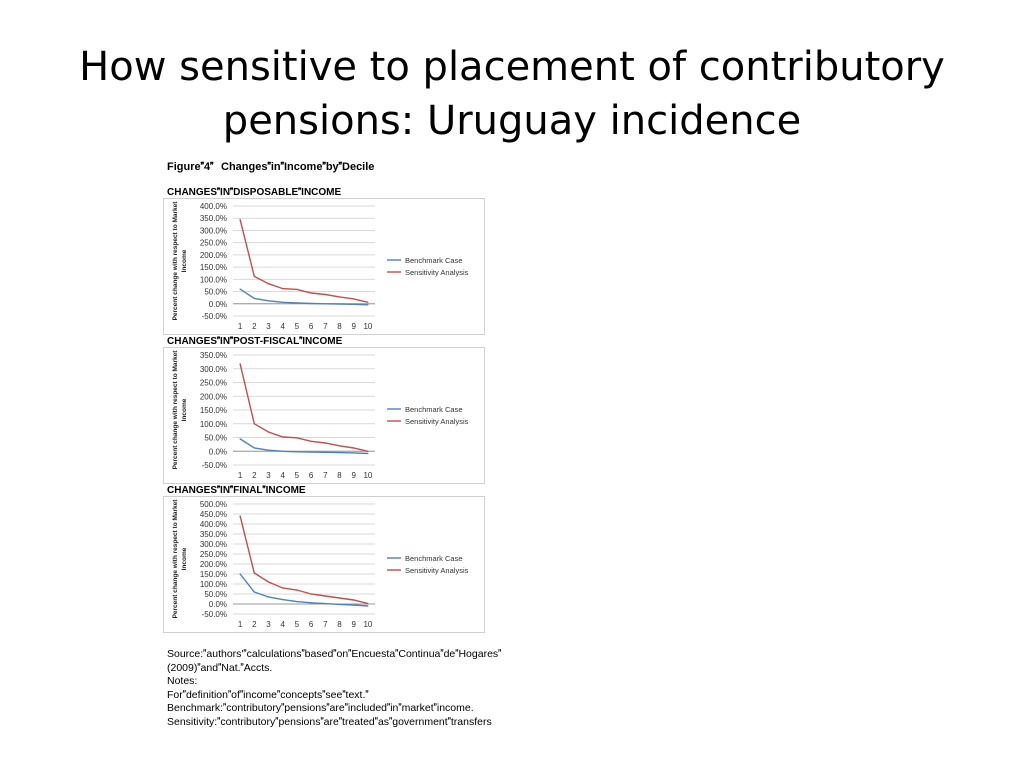 This screenshot has width=1024, height=768. I want to click on figure-title: Figure4ChangesinIncomebyDecile, so click(271, 167).